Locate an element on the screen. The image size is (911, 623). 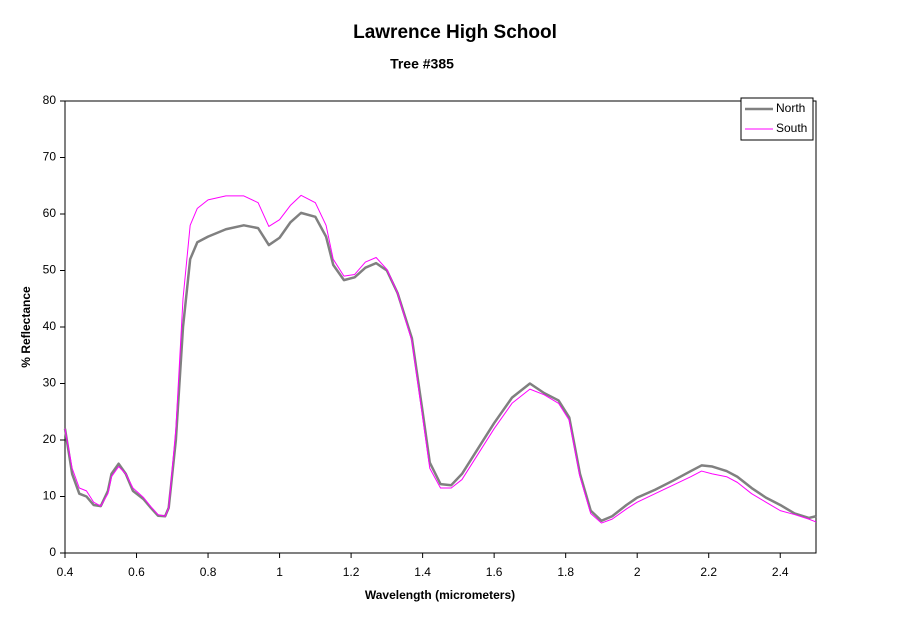
y-tick-label: 60 is located at coordinates (50, 213).